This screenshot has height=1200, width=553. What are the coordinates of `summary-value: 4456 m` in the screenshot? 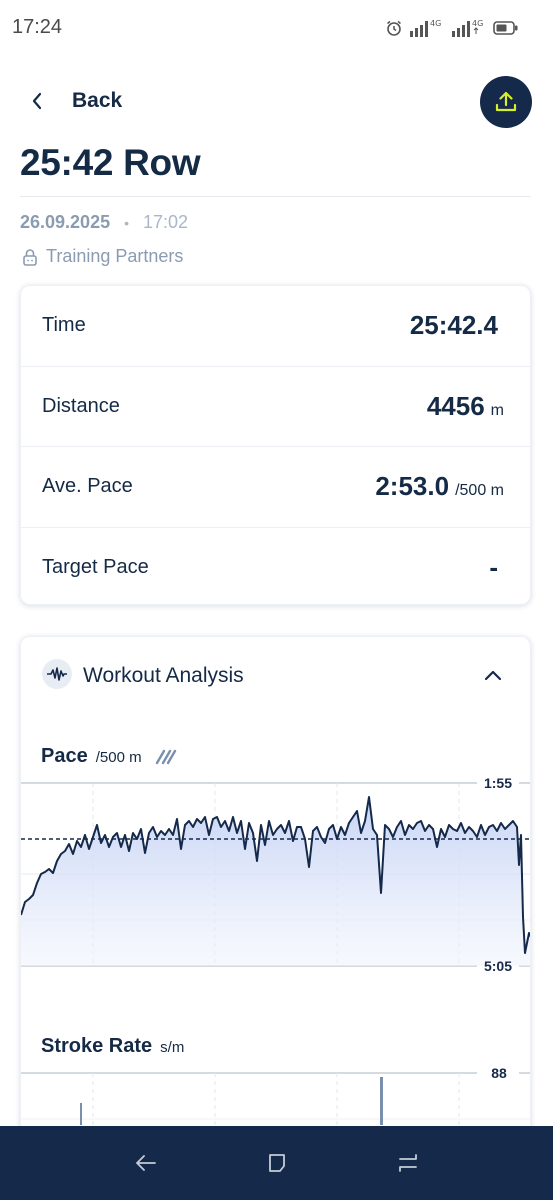 It's located at (465, 406).